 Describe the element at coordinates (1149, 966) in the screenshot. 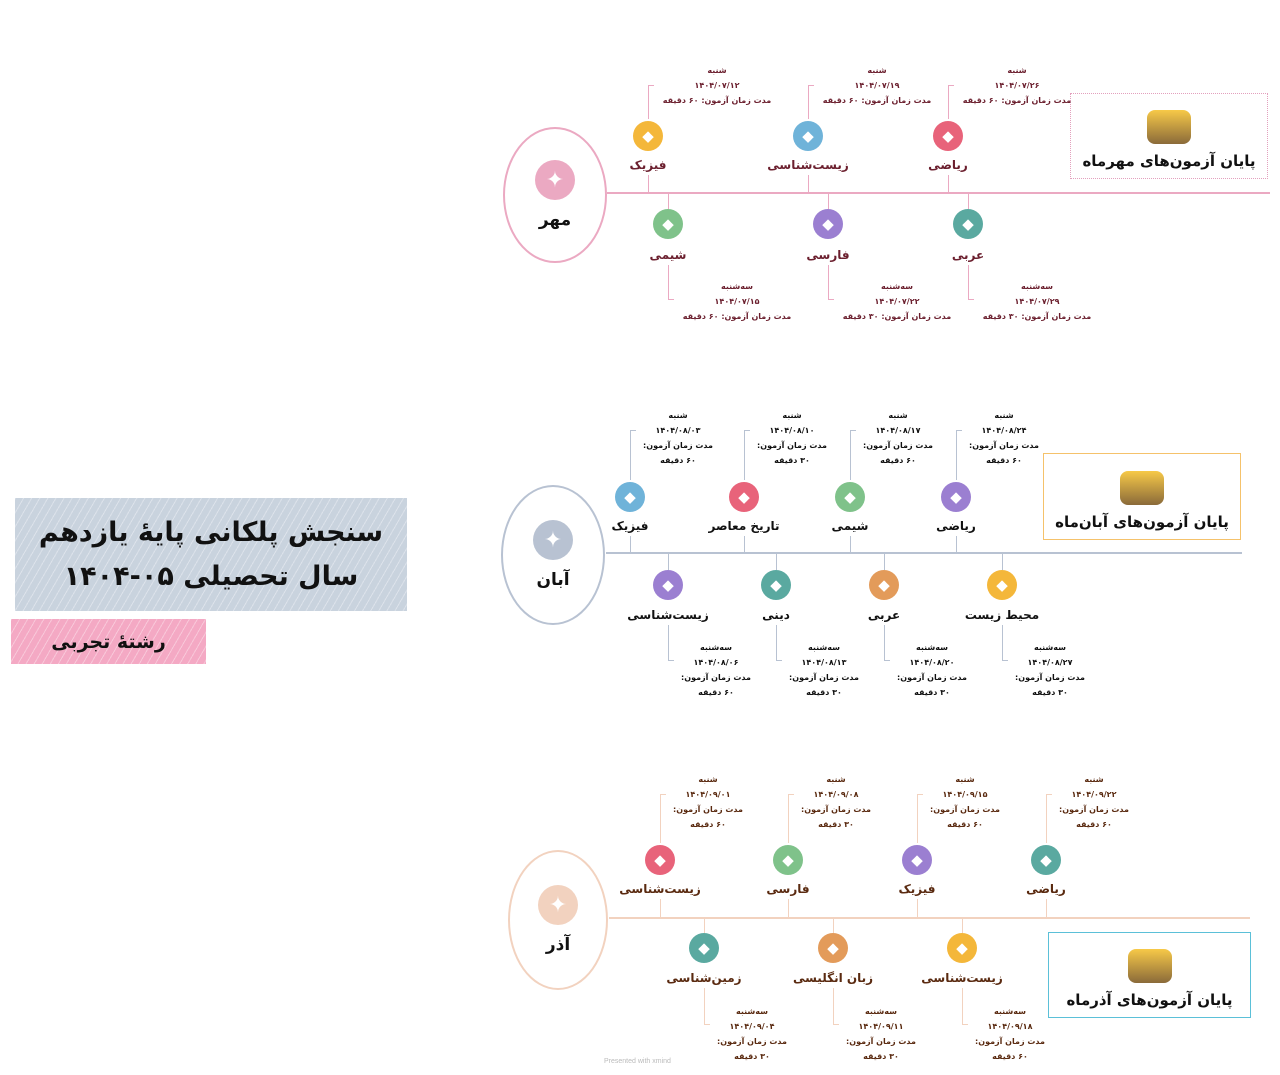

I see `cake-icon` at that location.